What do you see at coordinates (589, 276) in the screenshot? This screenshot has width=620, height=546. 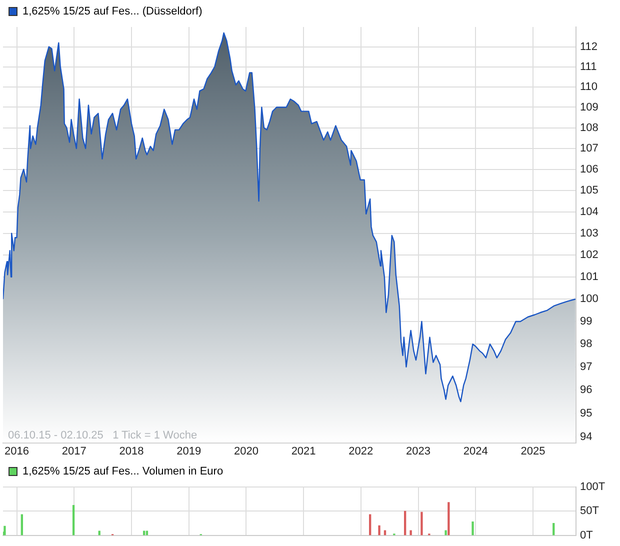 I see `y-tick-label: 101` at bounding box center [589, 276].